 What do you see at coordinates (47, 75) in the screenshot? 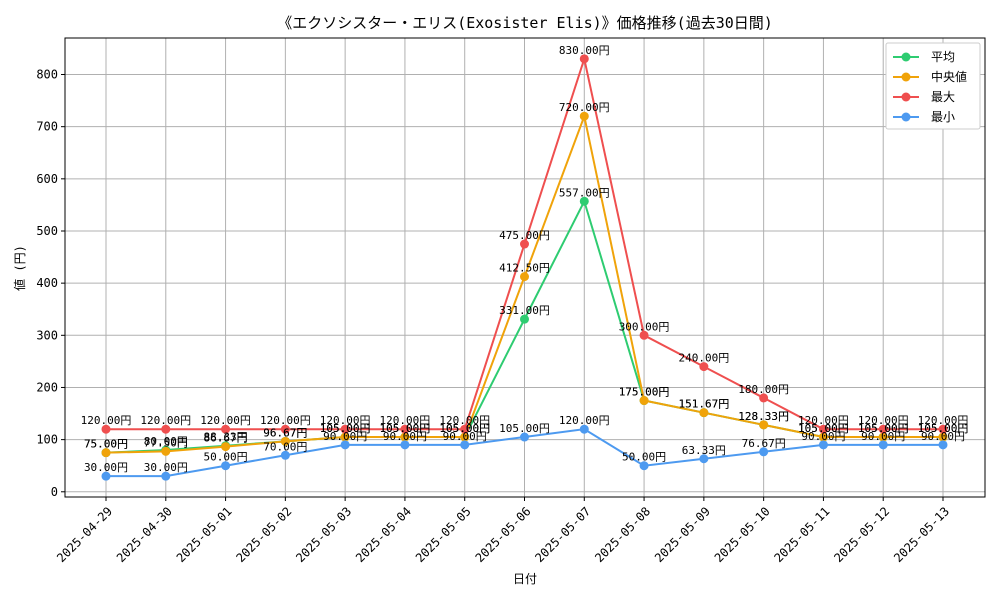
I see `y-tick-label: 800` at bounding box center [47, 75].